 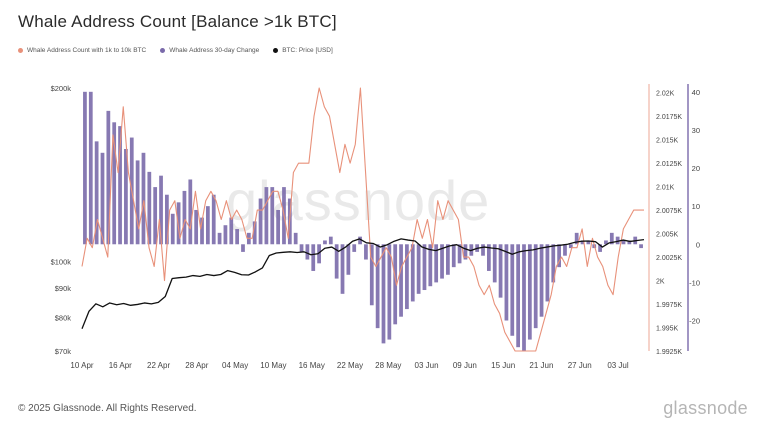 I want to click on x-axis-tick-label: 03 Jun, so click(x=427, y=365).